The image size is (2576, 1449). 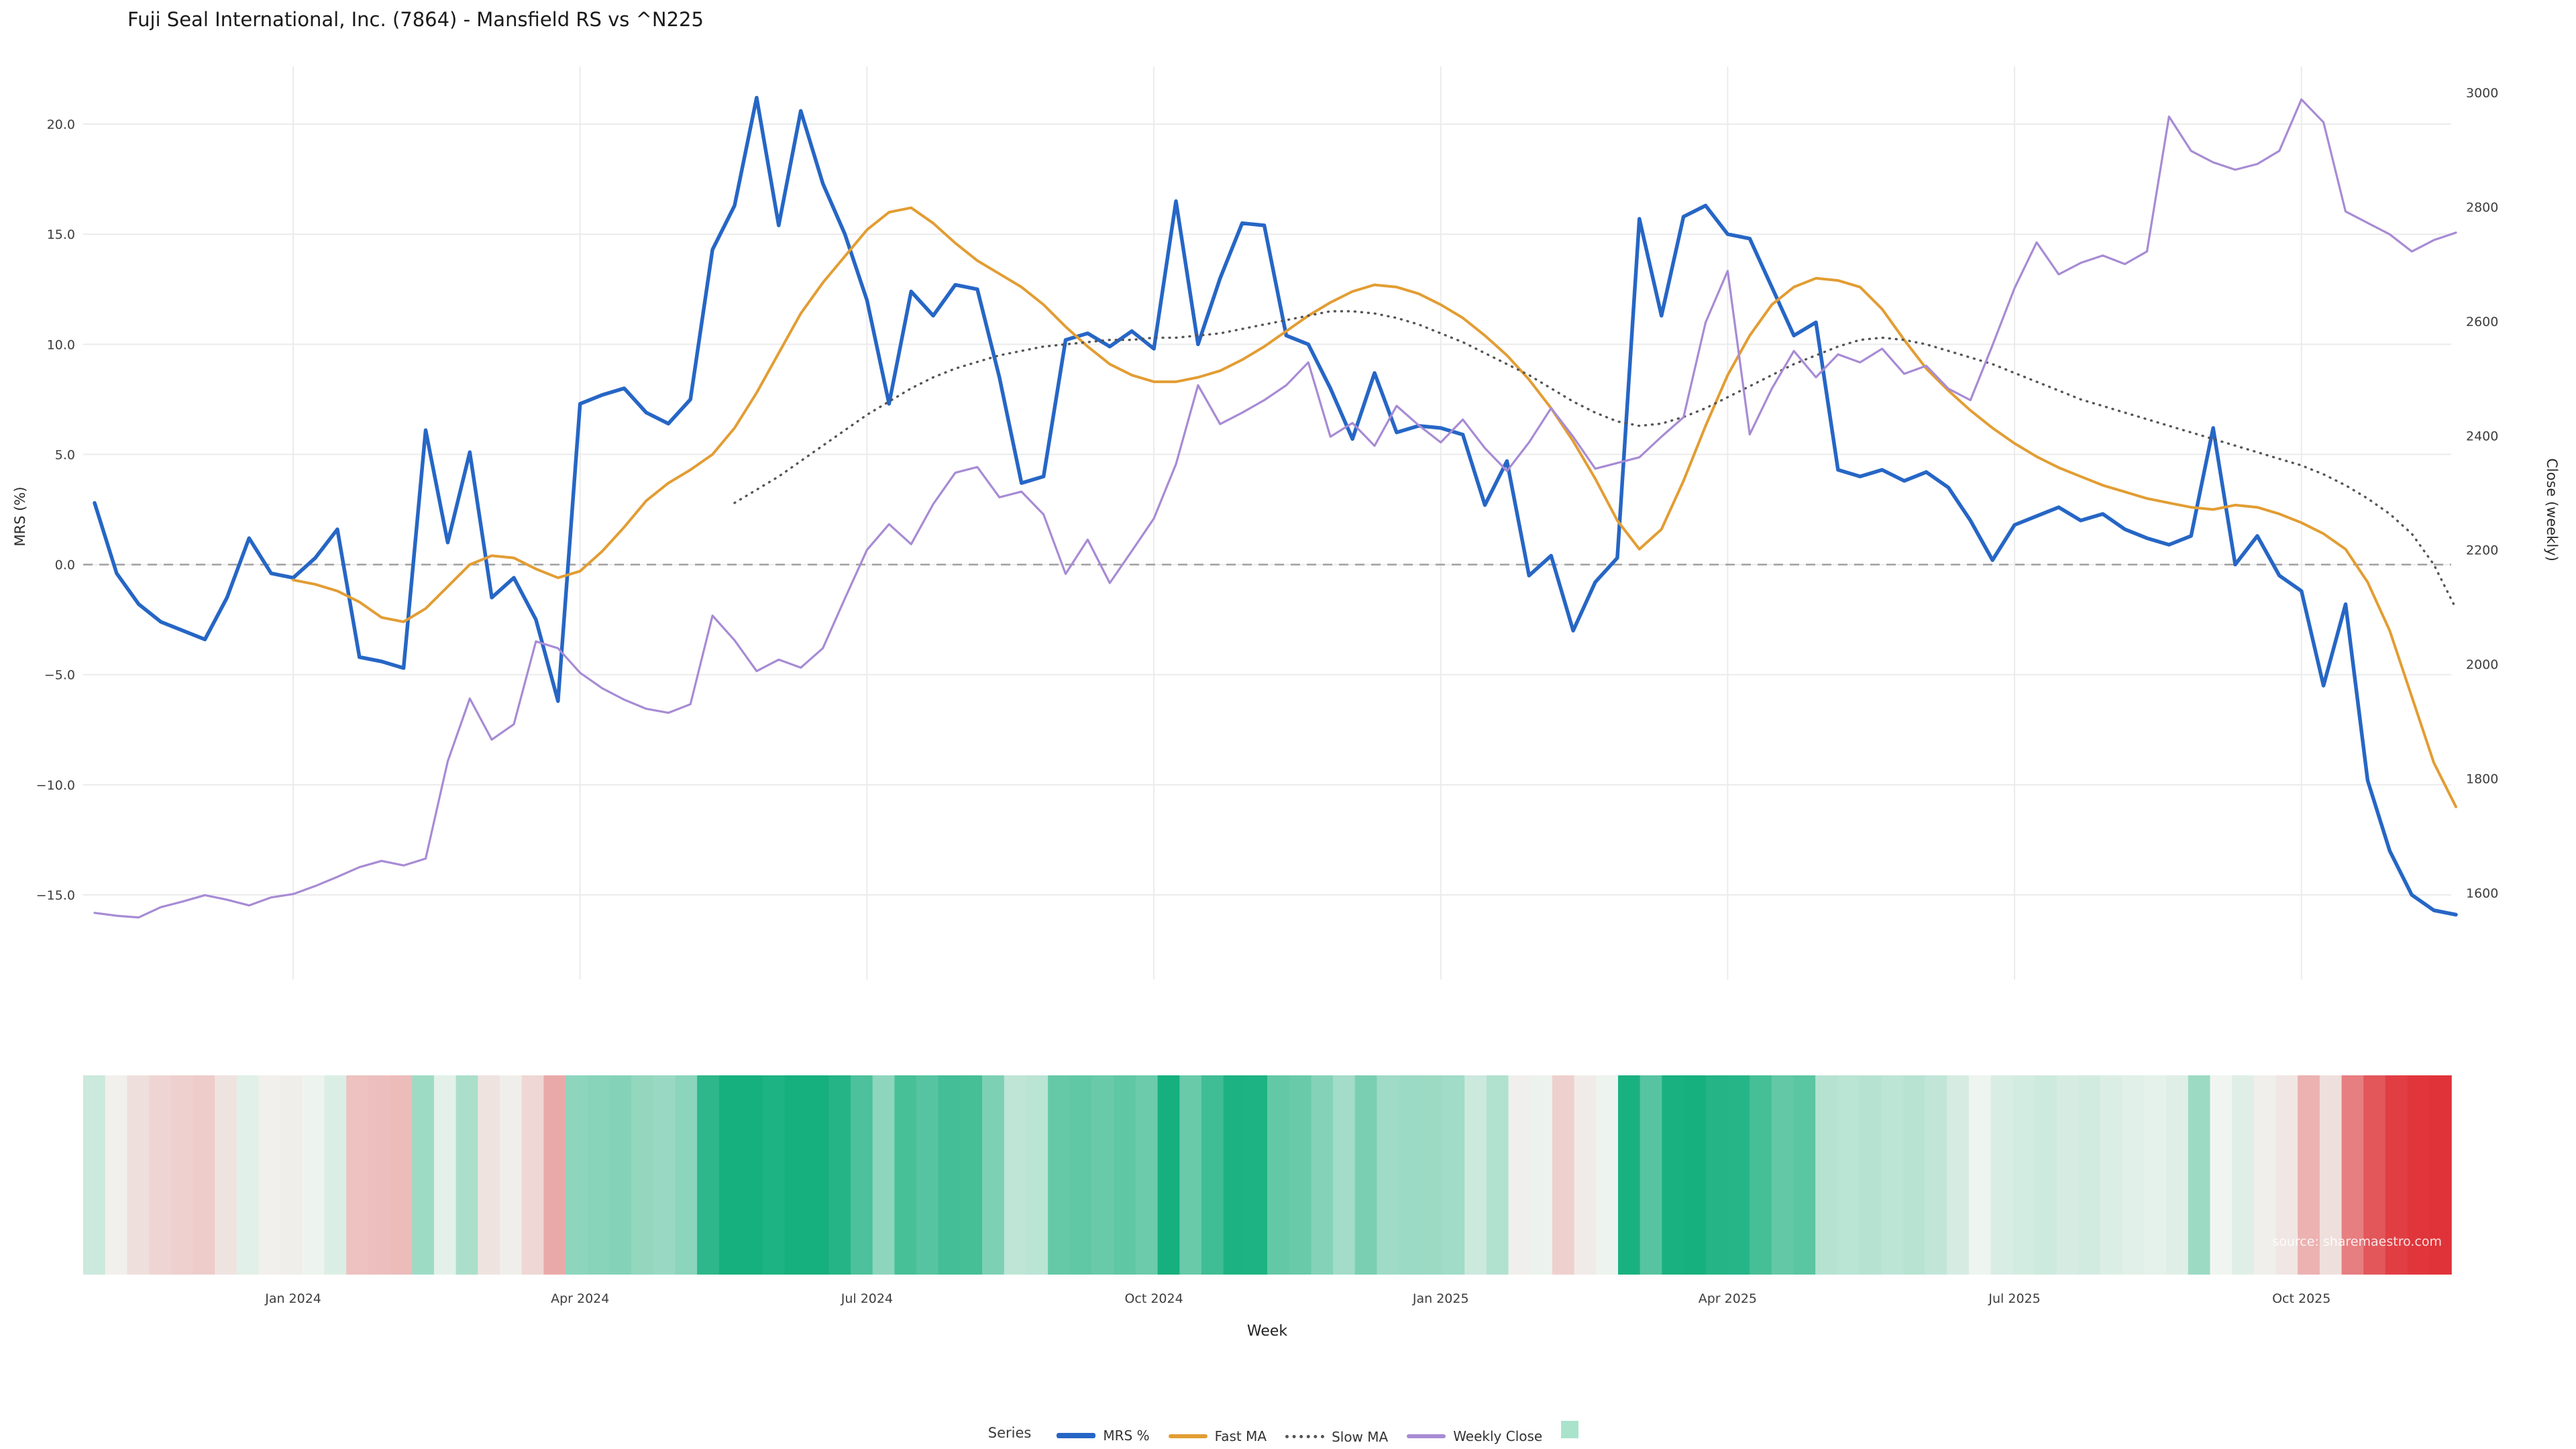 What do you see at coordinates (1305, 1436) in the screenshot?
I see `slow-ma-swatch-icon` at bounding box center [1305, 1436].